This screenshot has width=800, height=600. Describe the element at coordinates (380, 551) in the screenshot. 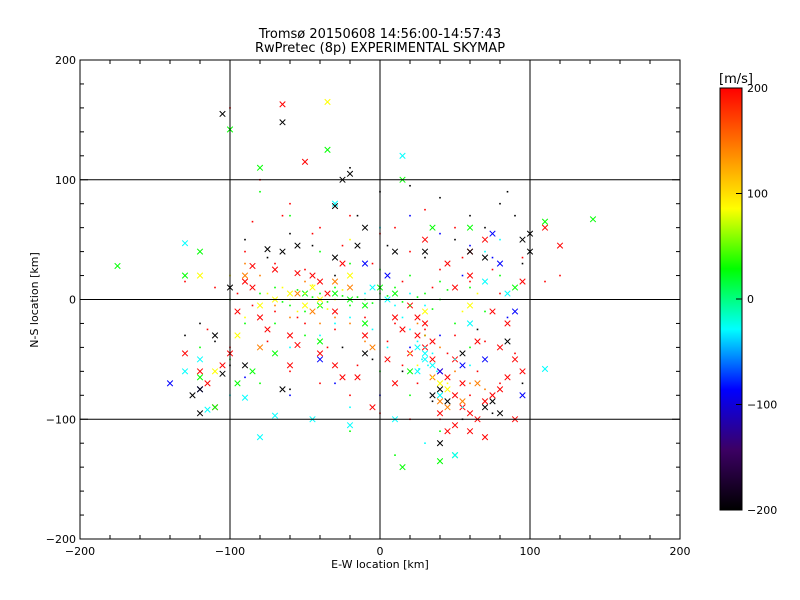

I see `x-tick-label: 0` at that location.